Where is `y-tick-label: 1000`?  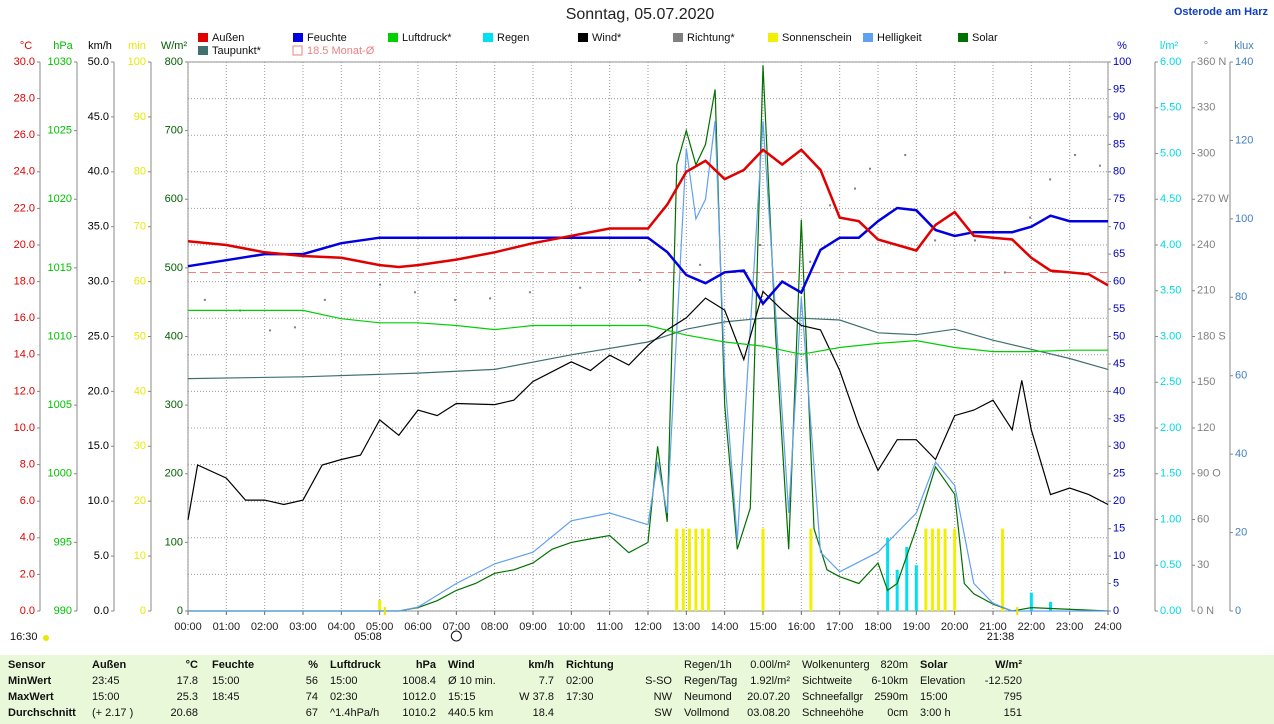
y-tick-label: 1000 is located at coordinates (60, 474).